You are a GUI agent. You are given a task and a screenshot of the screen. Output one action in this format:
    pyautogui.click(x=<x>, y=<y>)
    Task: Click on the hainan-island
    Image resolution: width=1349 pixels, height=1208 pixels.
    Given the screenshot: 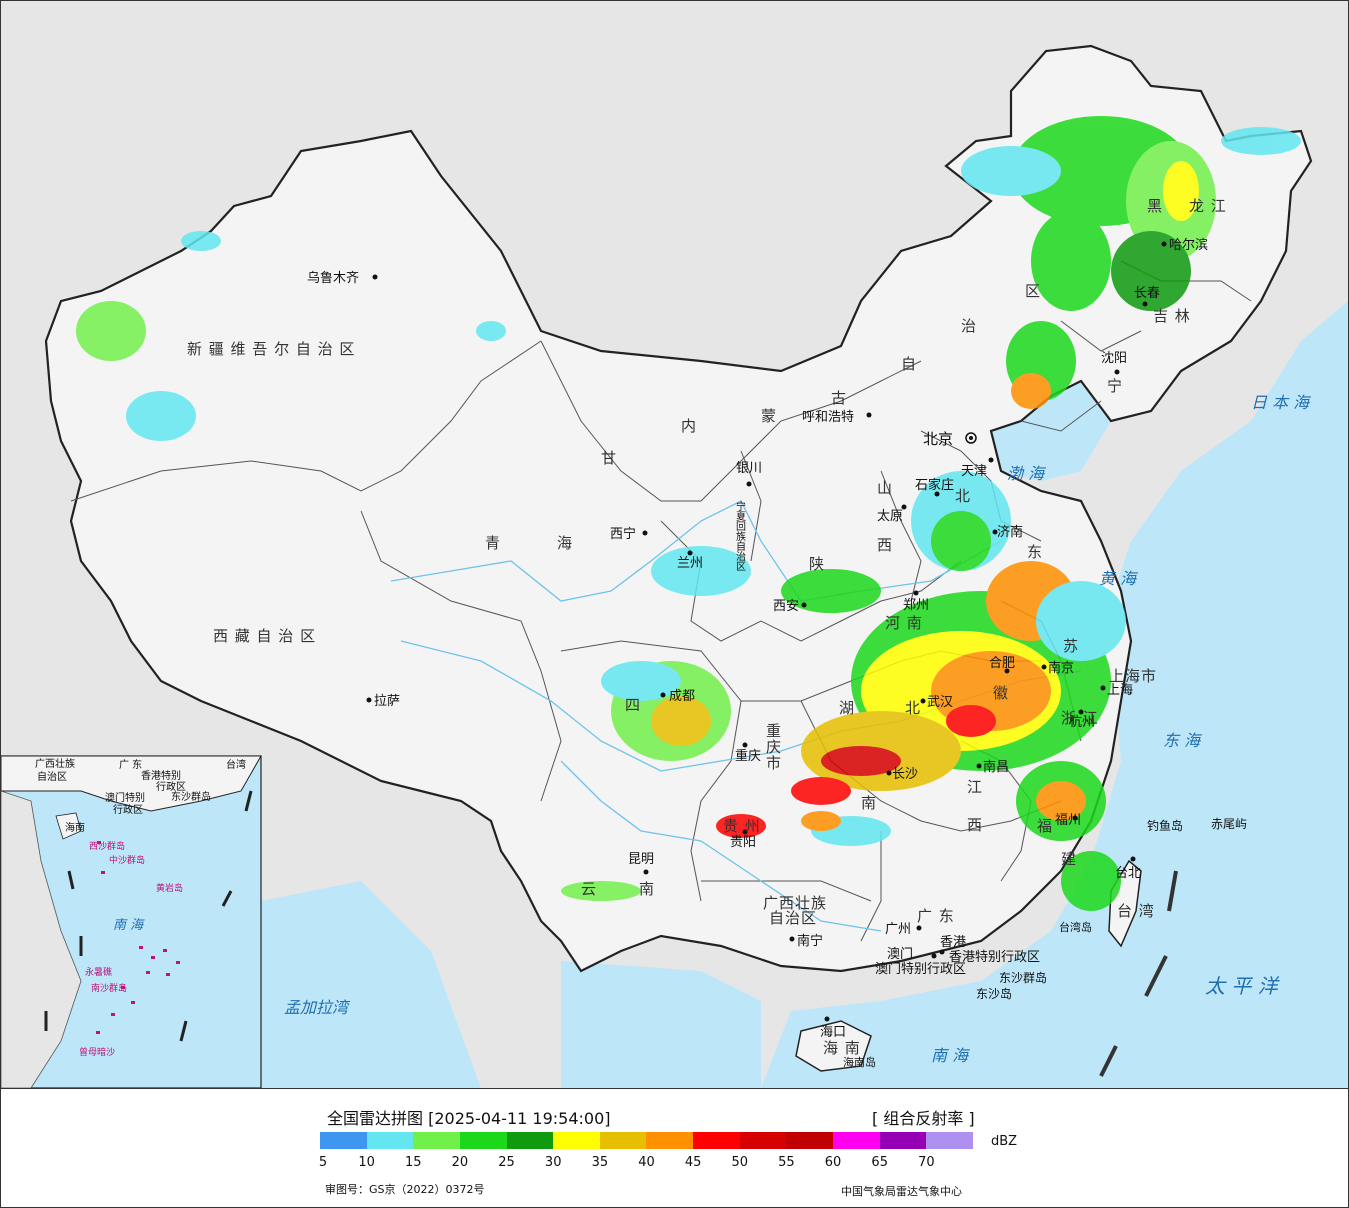 What is the action you would take?
    pyautogui.click(x=833, y=1046)
    